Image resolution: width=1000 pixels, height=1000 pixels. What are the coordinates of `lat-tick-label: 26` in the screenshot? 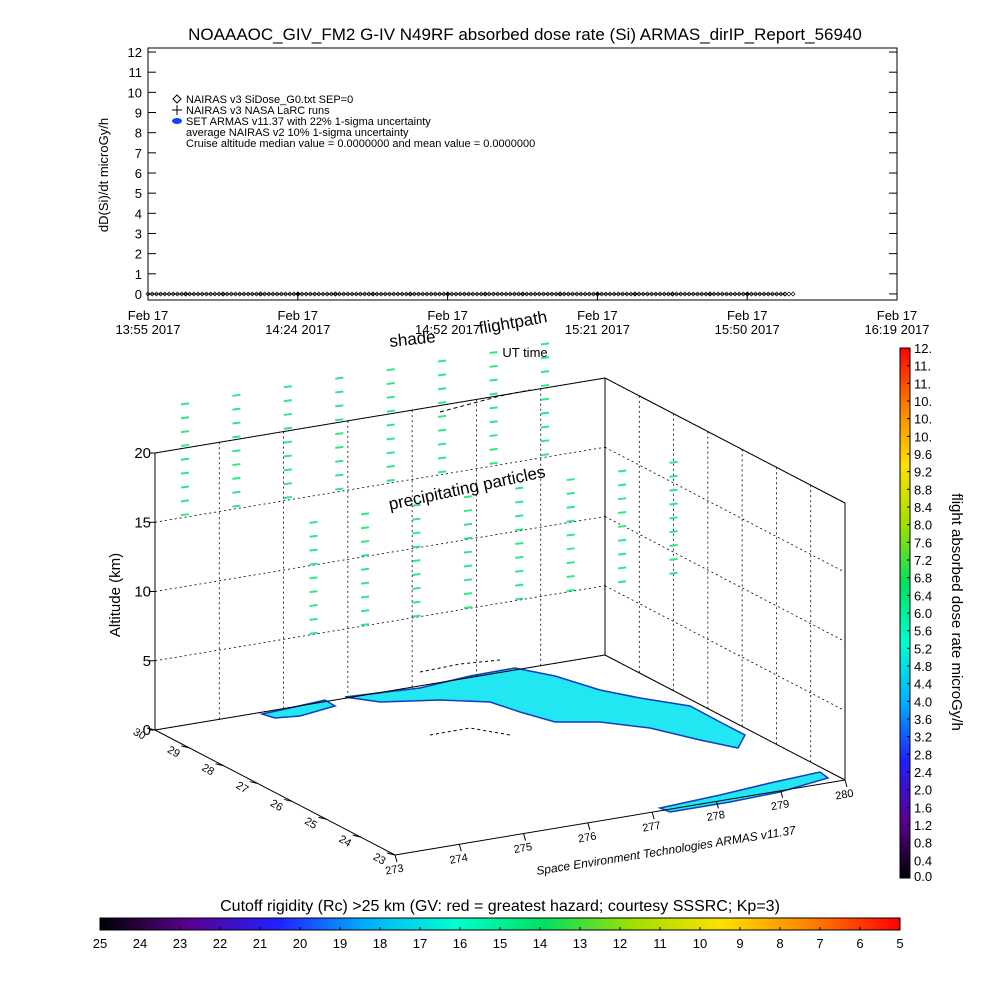 It's located at (276, 806).